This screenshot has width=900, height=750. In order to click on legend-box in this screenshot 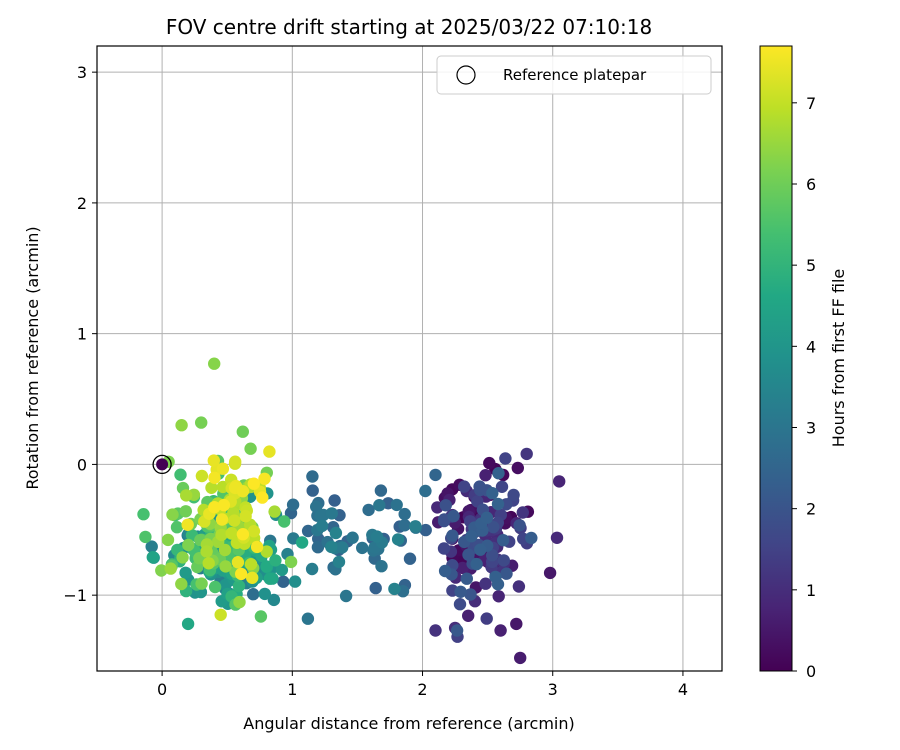, I will do `click(574, 75)`.